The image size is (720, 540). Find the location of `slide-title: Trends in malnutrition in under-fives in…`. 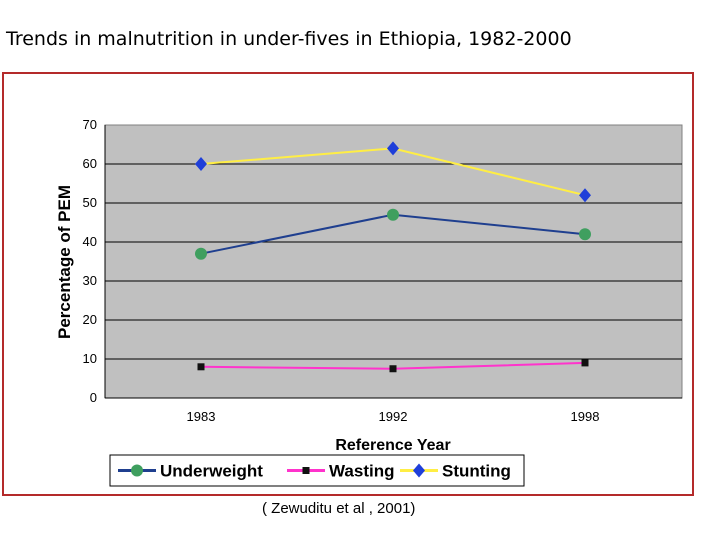

slide-title: Trends in malnutrition in under-fives in… is located at coordinates (289, 39).